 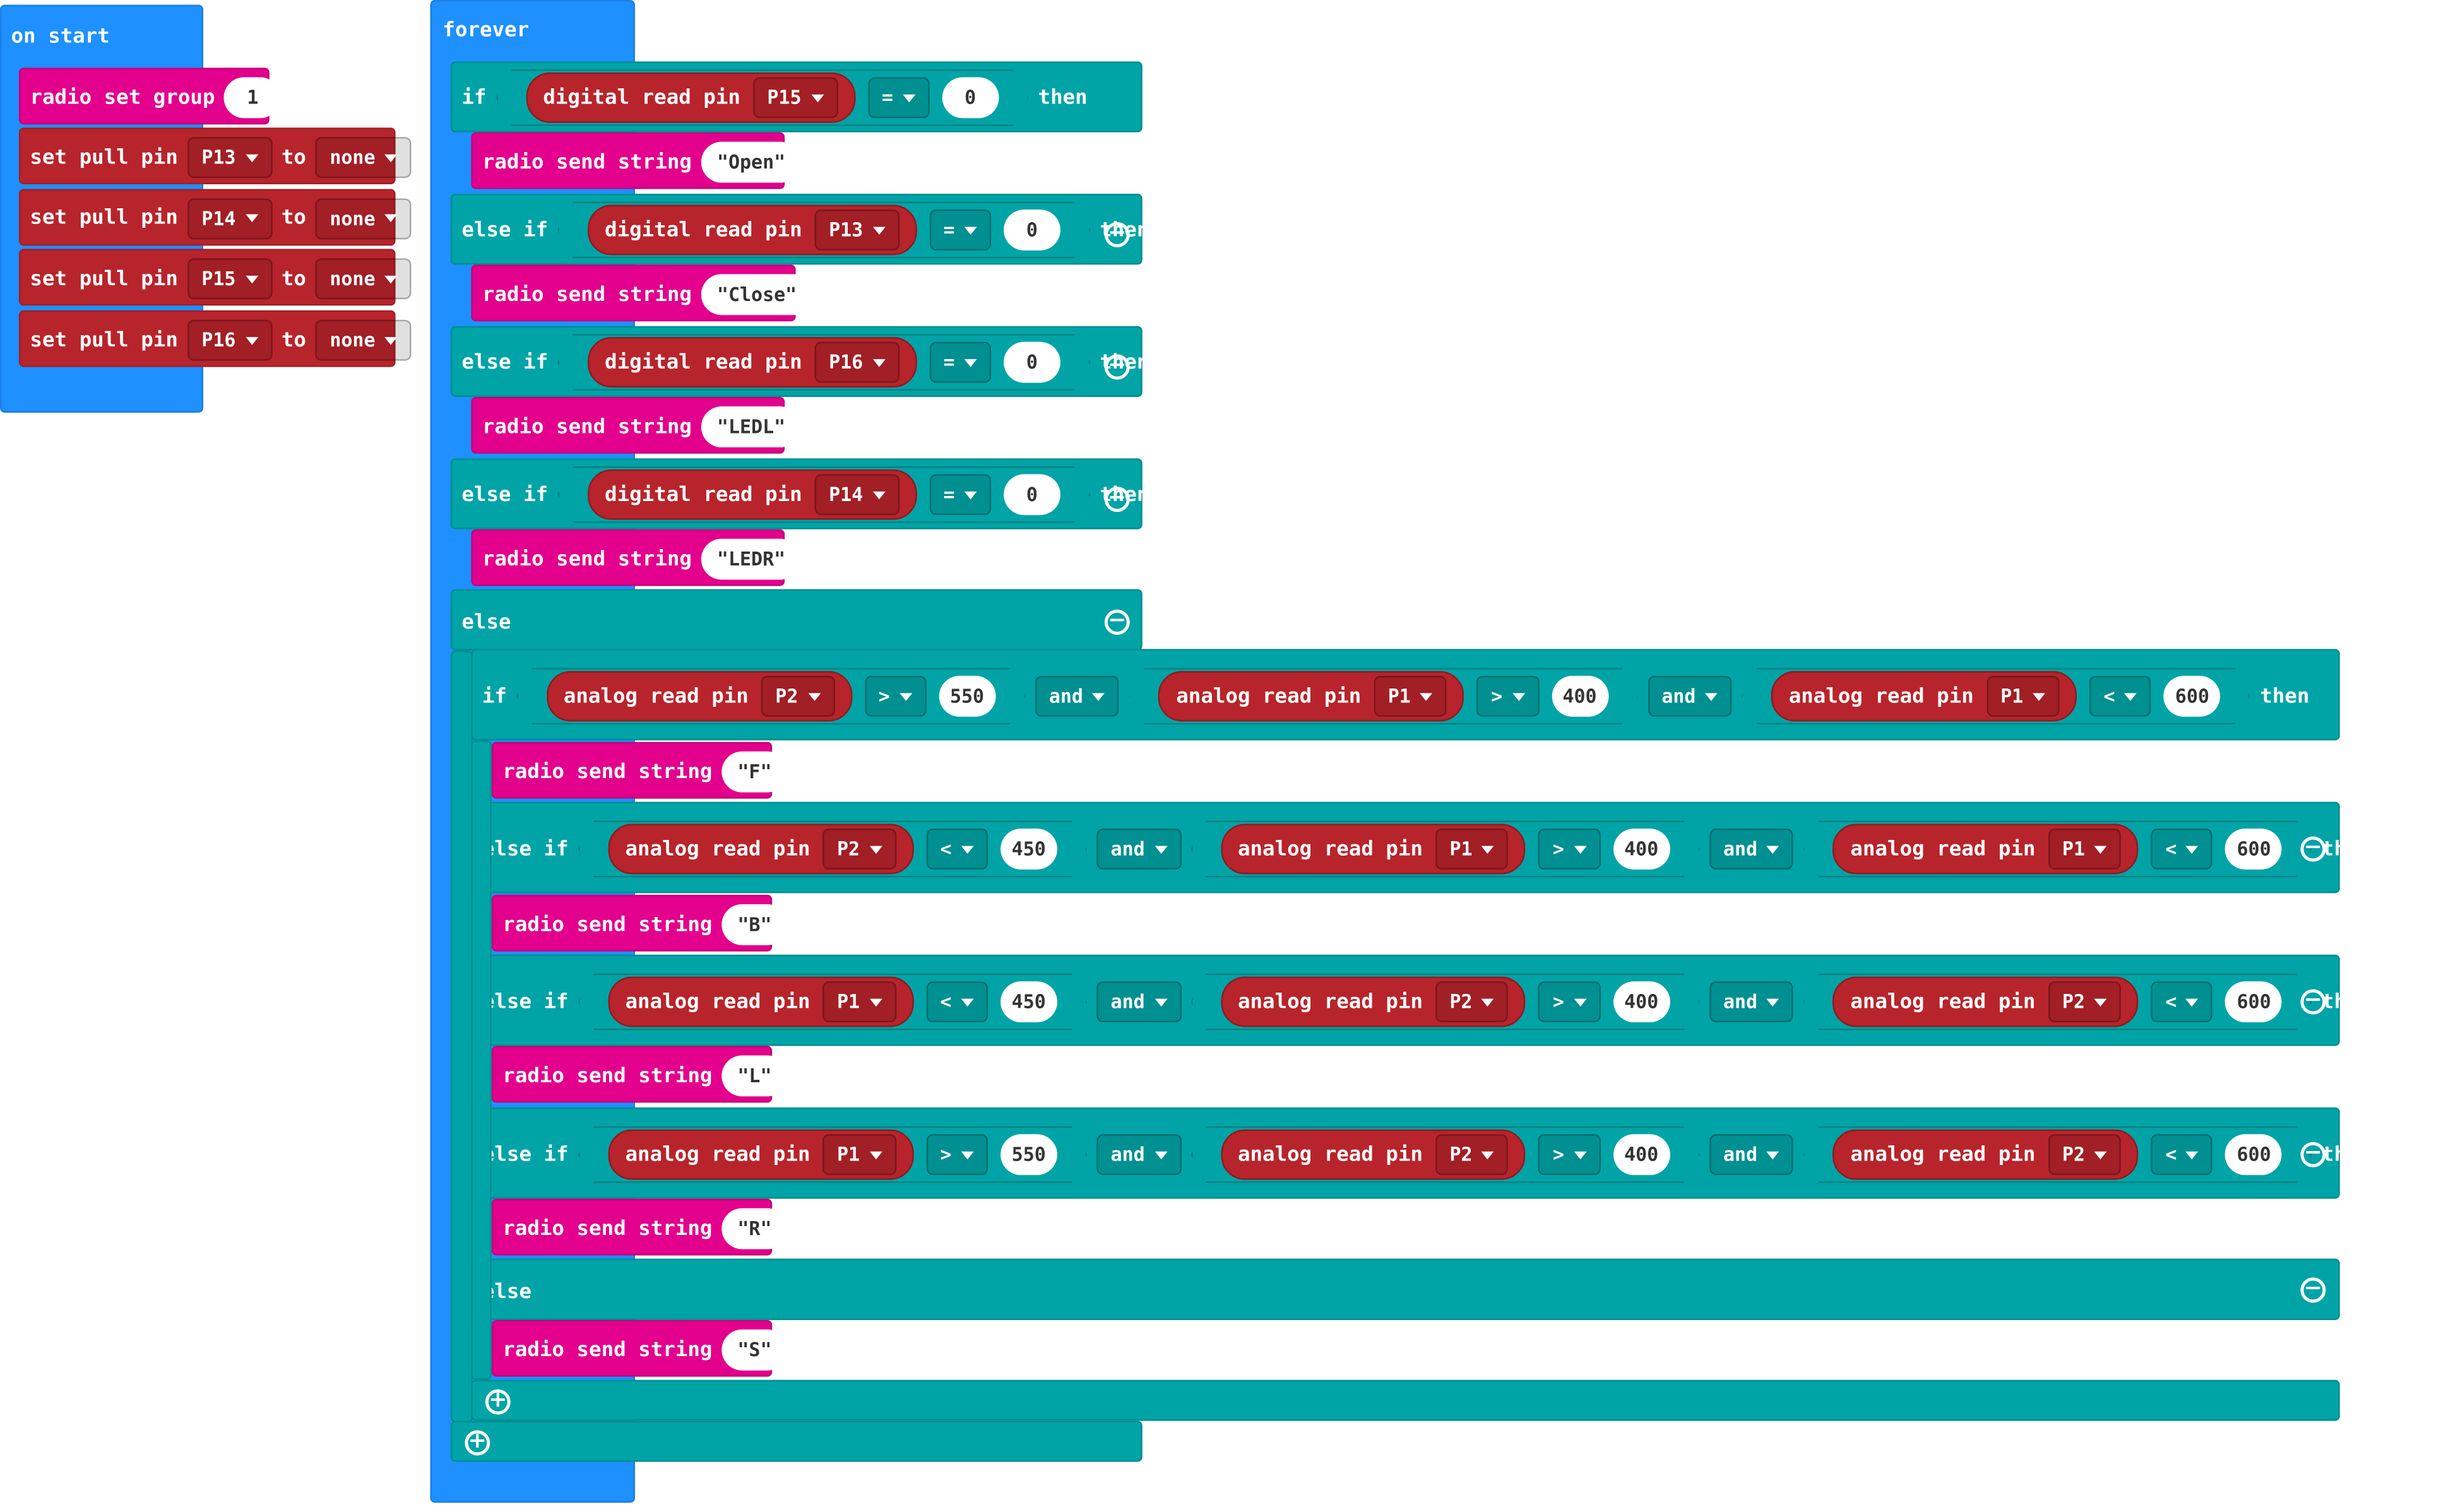 I want to click on string-input: "F", so click(x=754, y=772).